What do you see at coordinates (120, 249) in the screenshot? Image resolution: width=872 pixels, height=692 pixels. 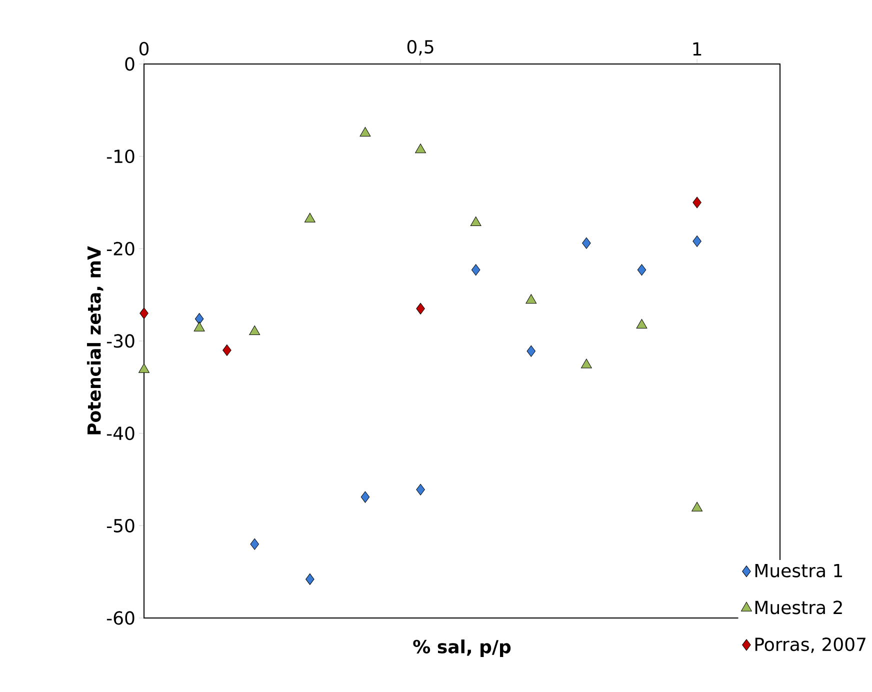 I see `y-tick-label: -20` at bounding box center [120, 249].